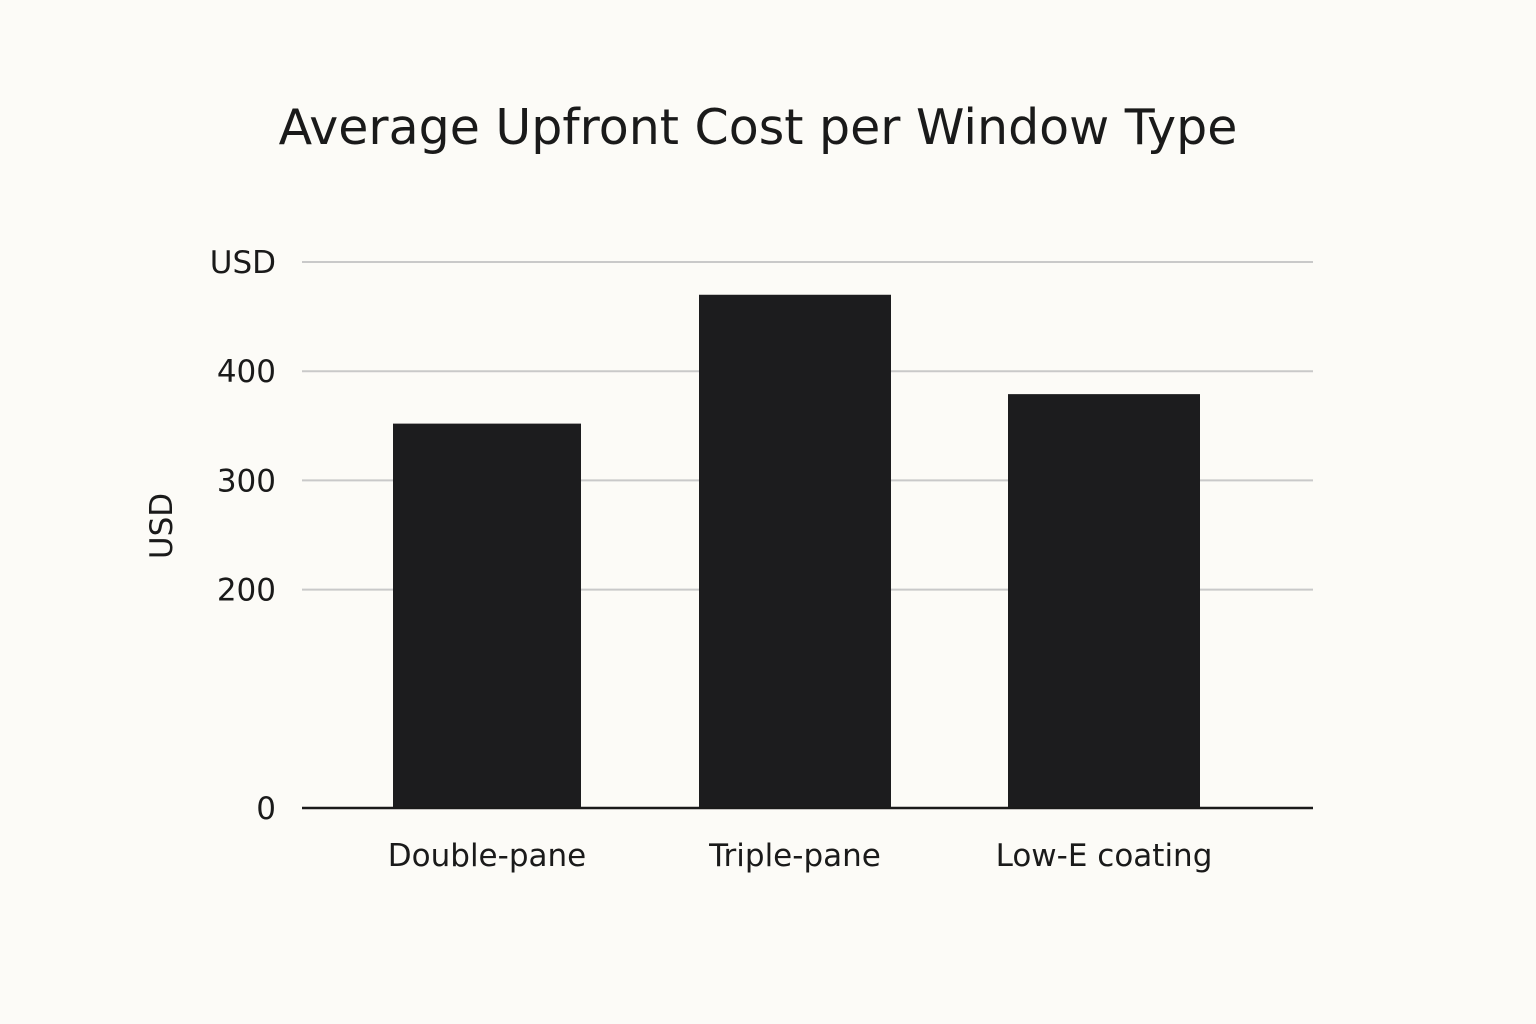  Describe the element at coordinates (246, 372) in the screenshot. I see `y-tick-label: 400` at that location.